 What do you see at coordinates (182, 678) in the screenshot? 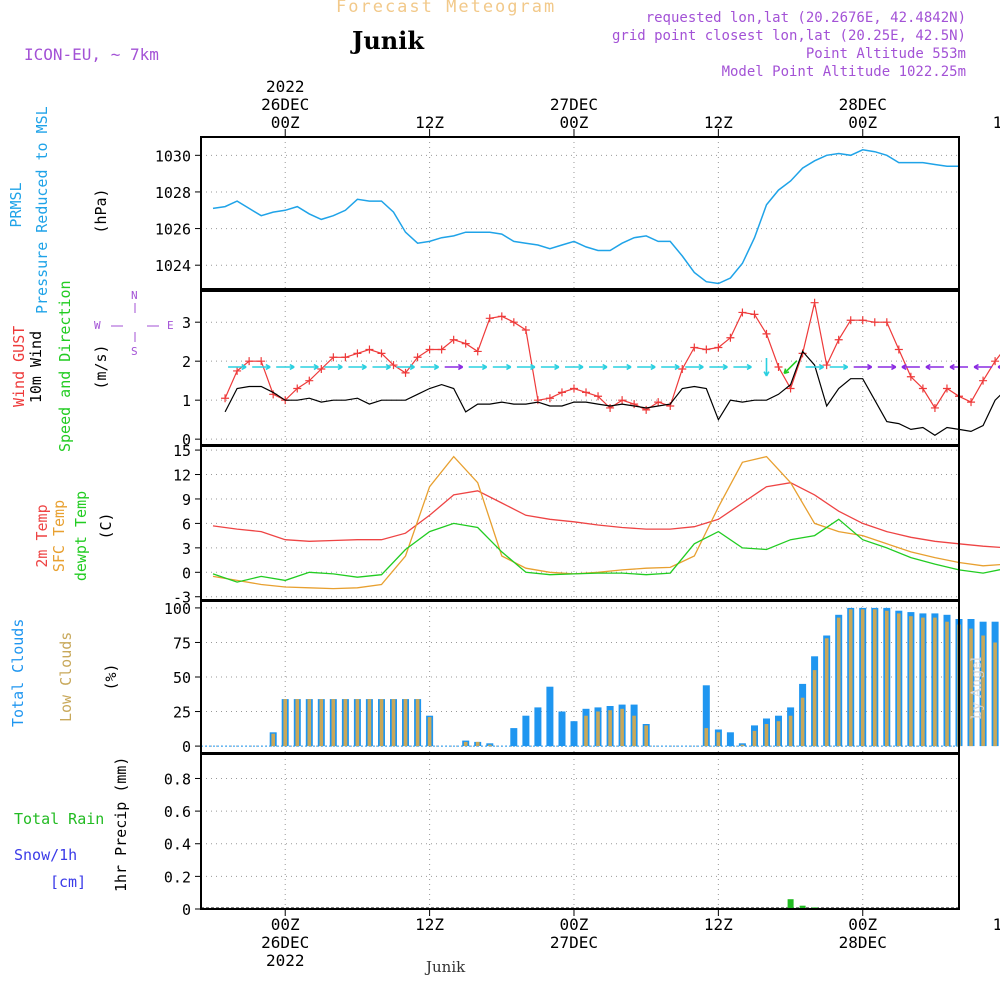
I see `ytick-label-clouds: 50` at bounding box center [182, 678].